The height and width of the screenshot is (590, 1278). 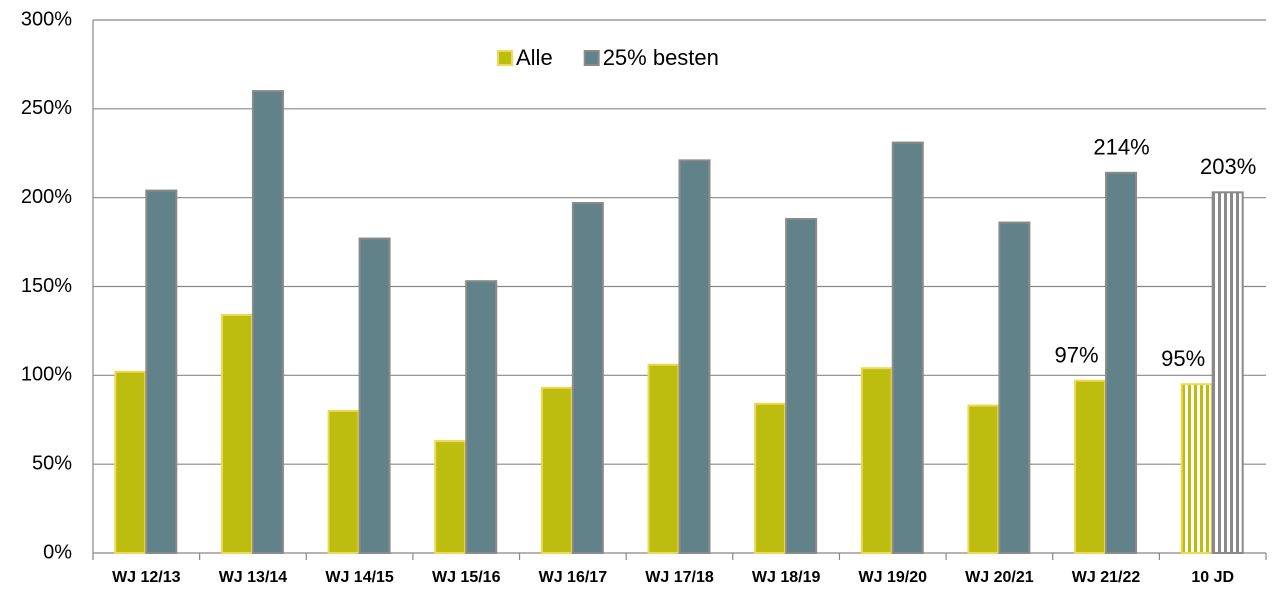 What do you see at coordinates (46, 108) in the screenshot?
I see `y-tick-label: 250%` at bounding box center [46, 108].